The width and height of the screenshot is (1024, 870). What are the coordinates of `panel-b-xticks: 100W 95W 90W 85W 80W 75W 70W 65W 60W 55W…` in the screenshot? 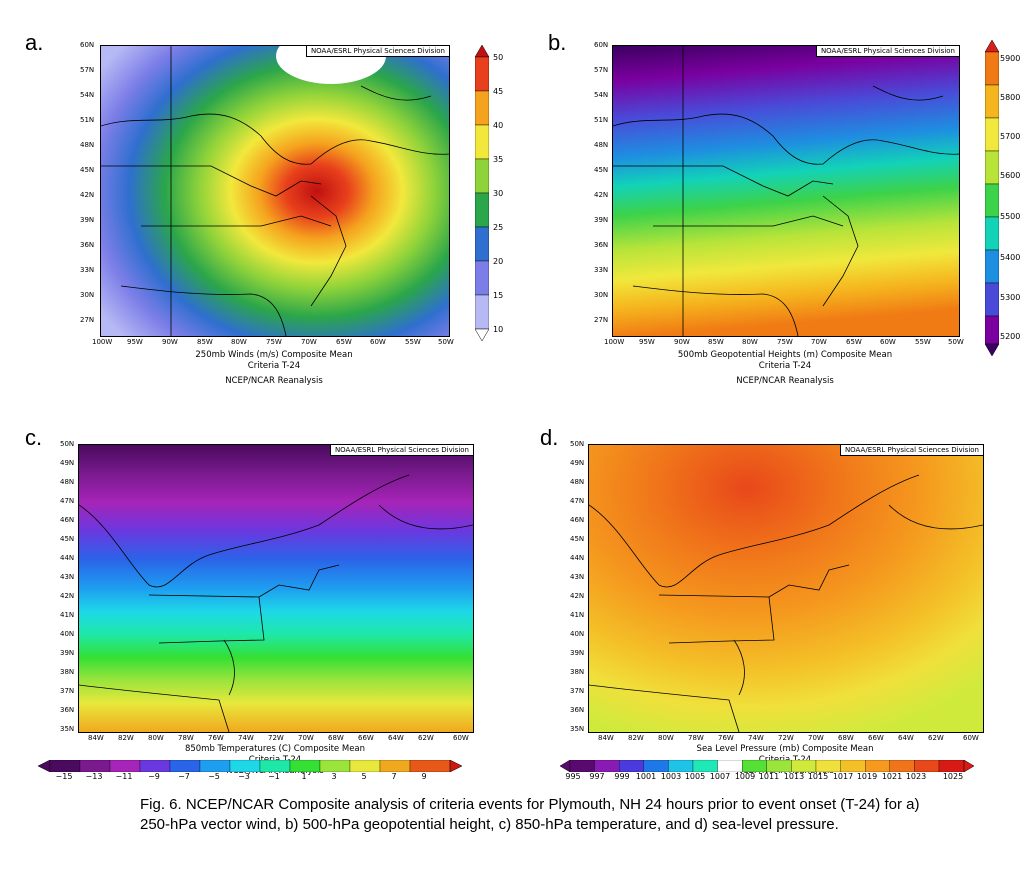 It's located at (784, 343).